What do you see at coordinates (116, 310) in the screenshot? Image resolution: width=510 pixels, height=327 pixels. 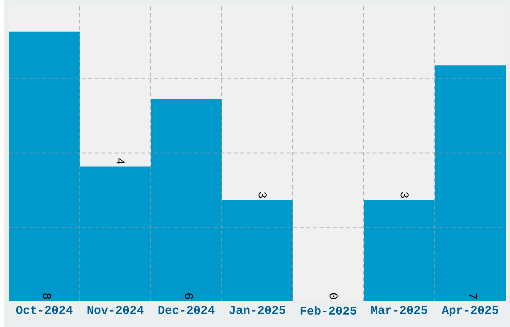 I see `x-tick-label: Nov-2024` at bounding box center [116, 310].